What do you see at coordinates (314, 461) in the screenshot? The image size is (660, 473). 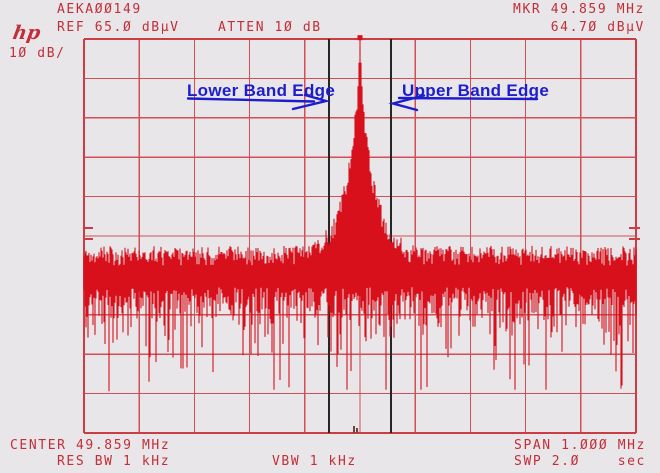 I see `vbw-label: VBW 1 kHz` at bounding box center [314, 461].